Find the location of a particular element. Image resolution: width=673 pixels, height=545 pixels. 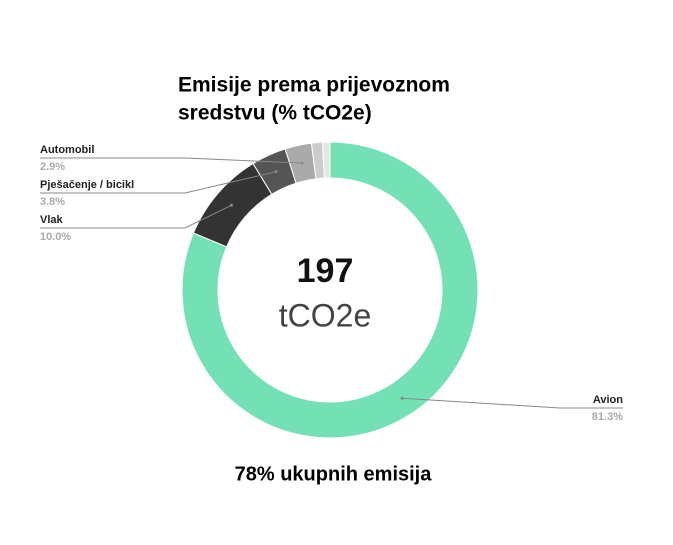

chart-title-line-1: Emisije prema prijevoznom is located at coordinates (314, 85).